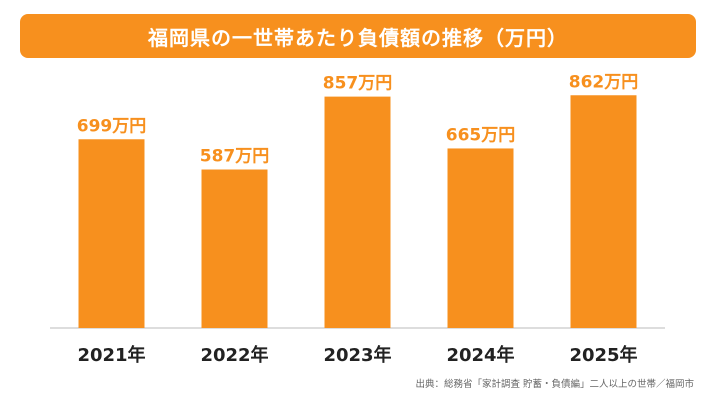 This screenshot has height=403, width=716. I want to click on chart-title: 福岡県の一世帯あたり負債額の推移（万円）, so click(358, 37).